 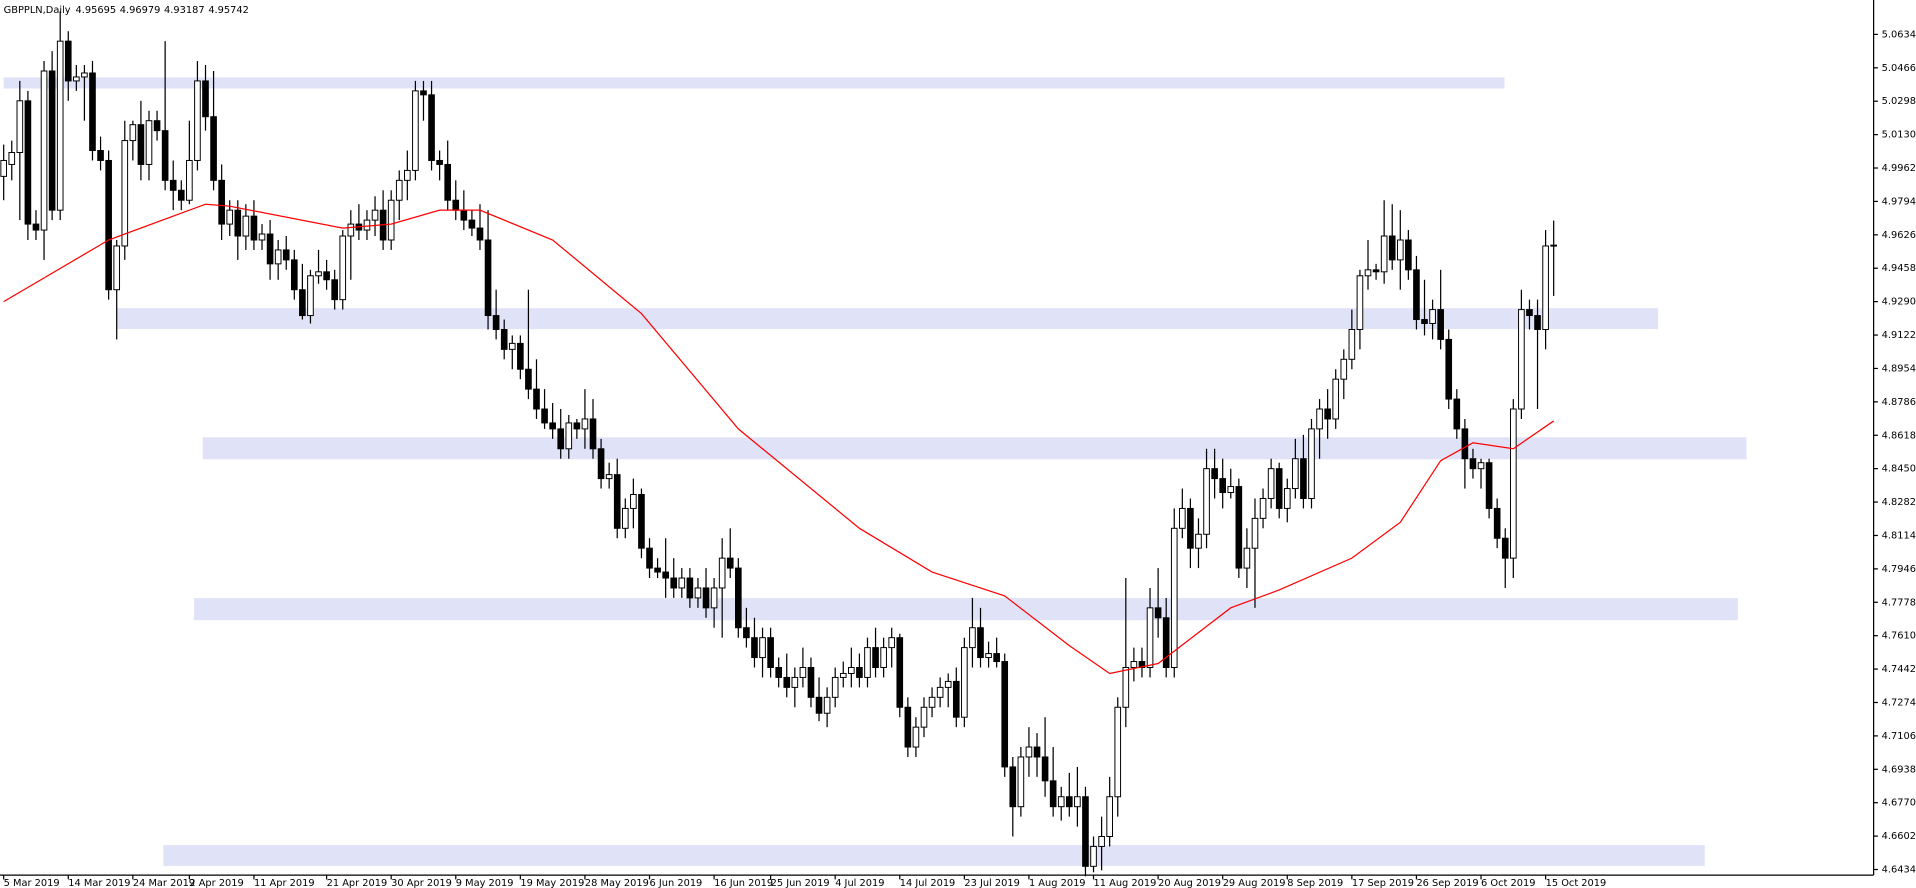 What do you see at coordinates (928, 883) in the screenshot?
I see `x-tick-label: 14 Jul 2019` at bounding box center [928, 883].